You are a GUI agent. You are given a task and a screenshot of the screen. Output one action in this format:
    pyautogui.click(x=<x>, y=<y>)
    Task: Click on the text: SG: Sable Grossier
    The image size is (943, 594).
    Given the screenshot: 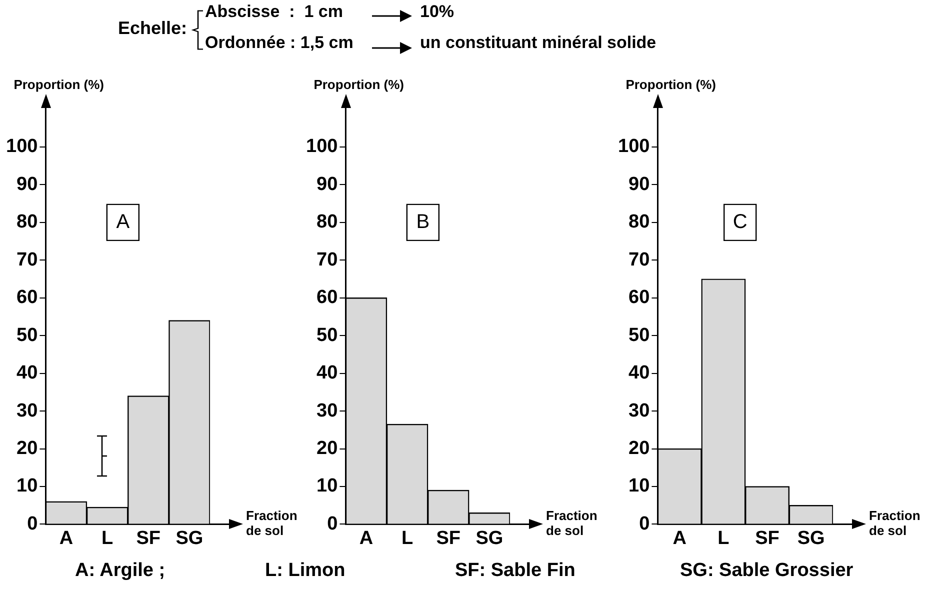 What is the action you would take?
    pyautogui.click(x=767, y=571)
    